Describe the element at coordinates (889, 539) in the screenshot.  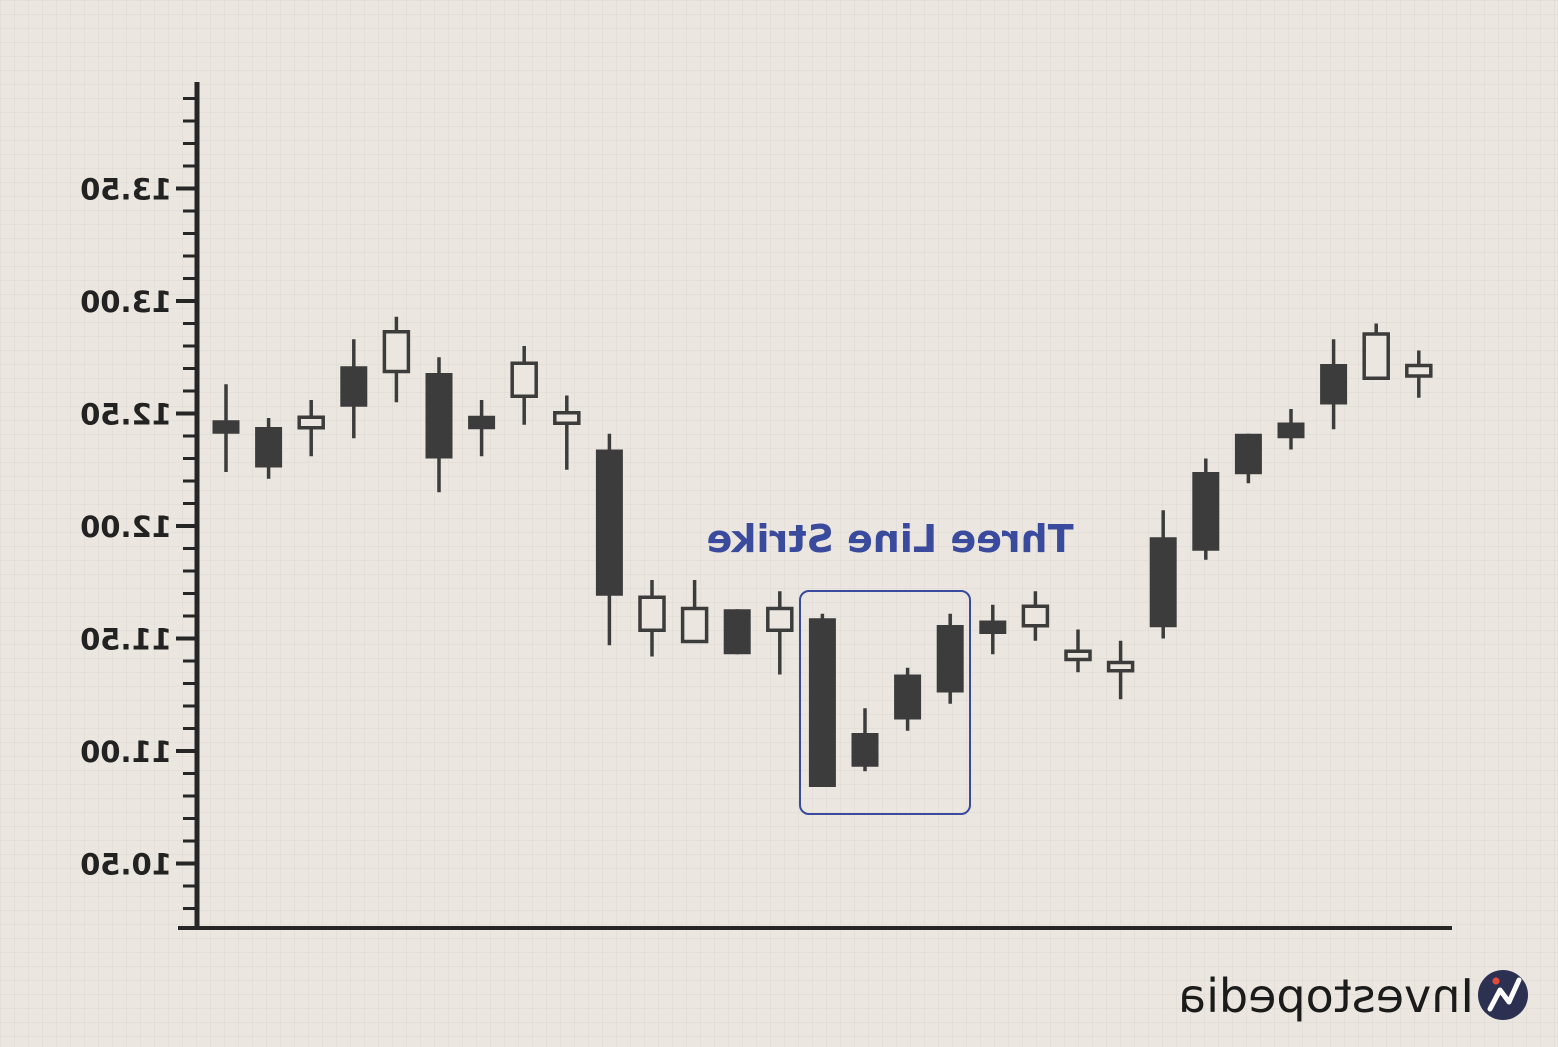
I see `pattern-label: Three Line Strike` at that location.